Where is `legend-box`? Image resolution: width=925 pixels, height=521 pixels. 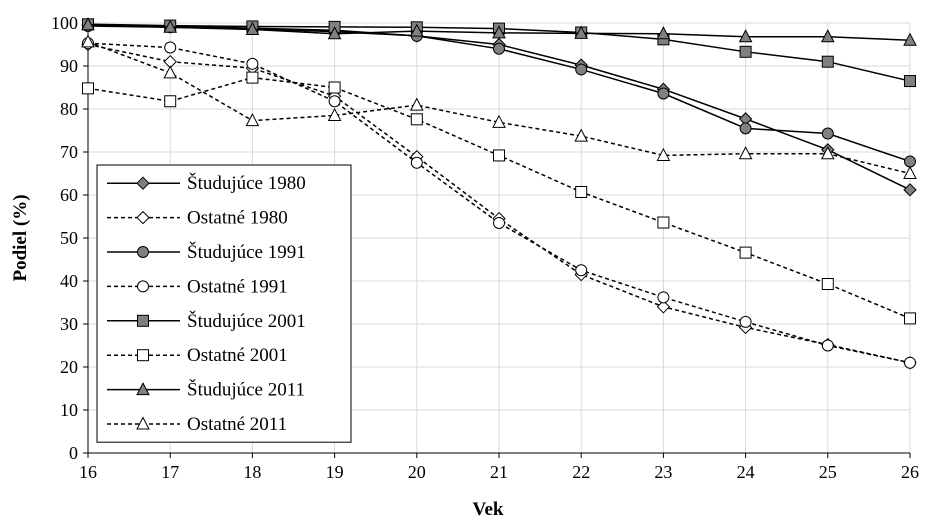 legend-box is located at coordinates (224, 303).